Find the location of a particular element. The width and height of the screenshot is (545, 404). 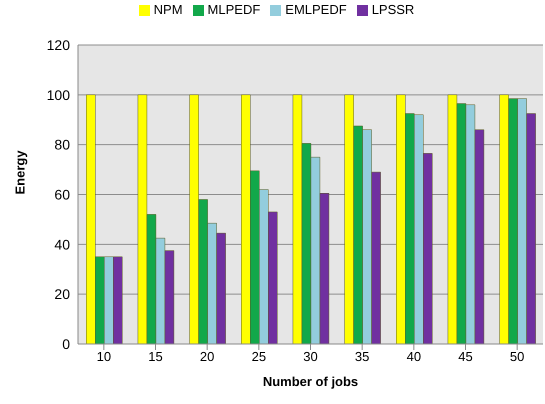

legend-label: NPM is located at coordinates (168, 9).